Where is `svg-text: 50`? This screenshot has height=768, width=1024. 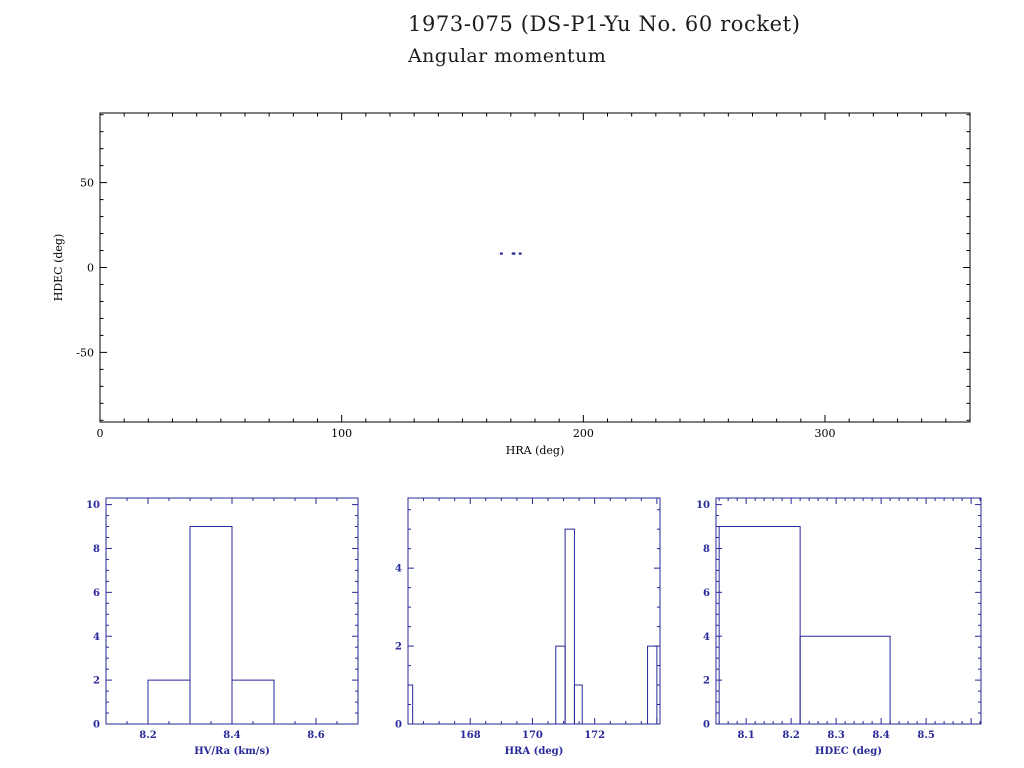
svg-text: 50 is located at coordinates (87, 183).